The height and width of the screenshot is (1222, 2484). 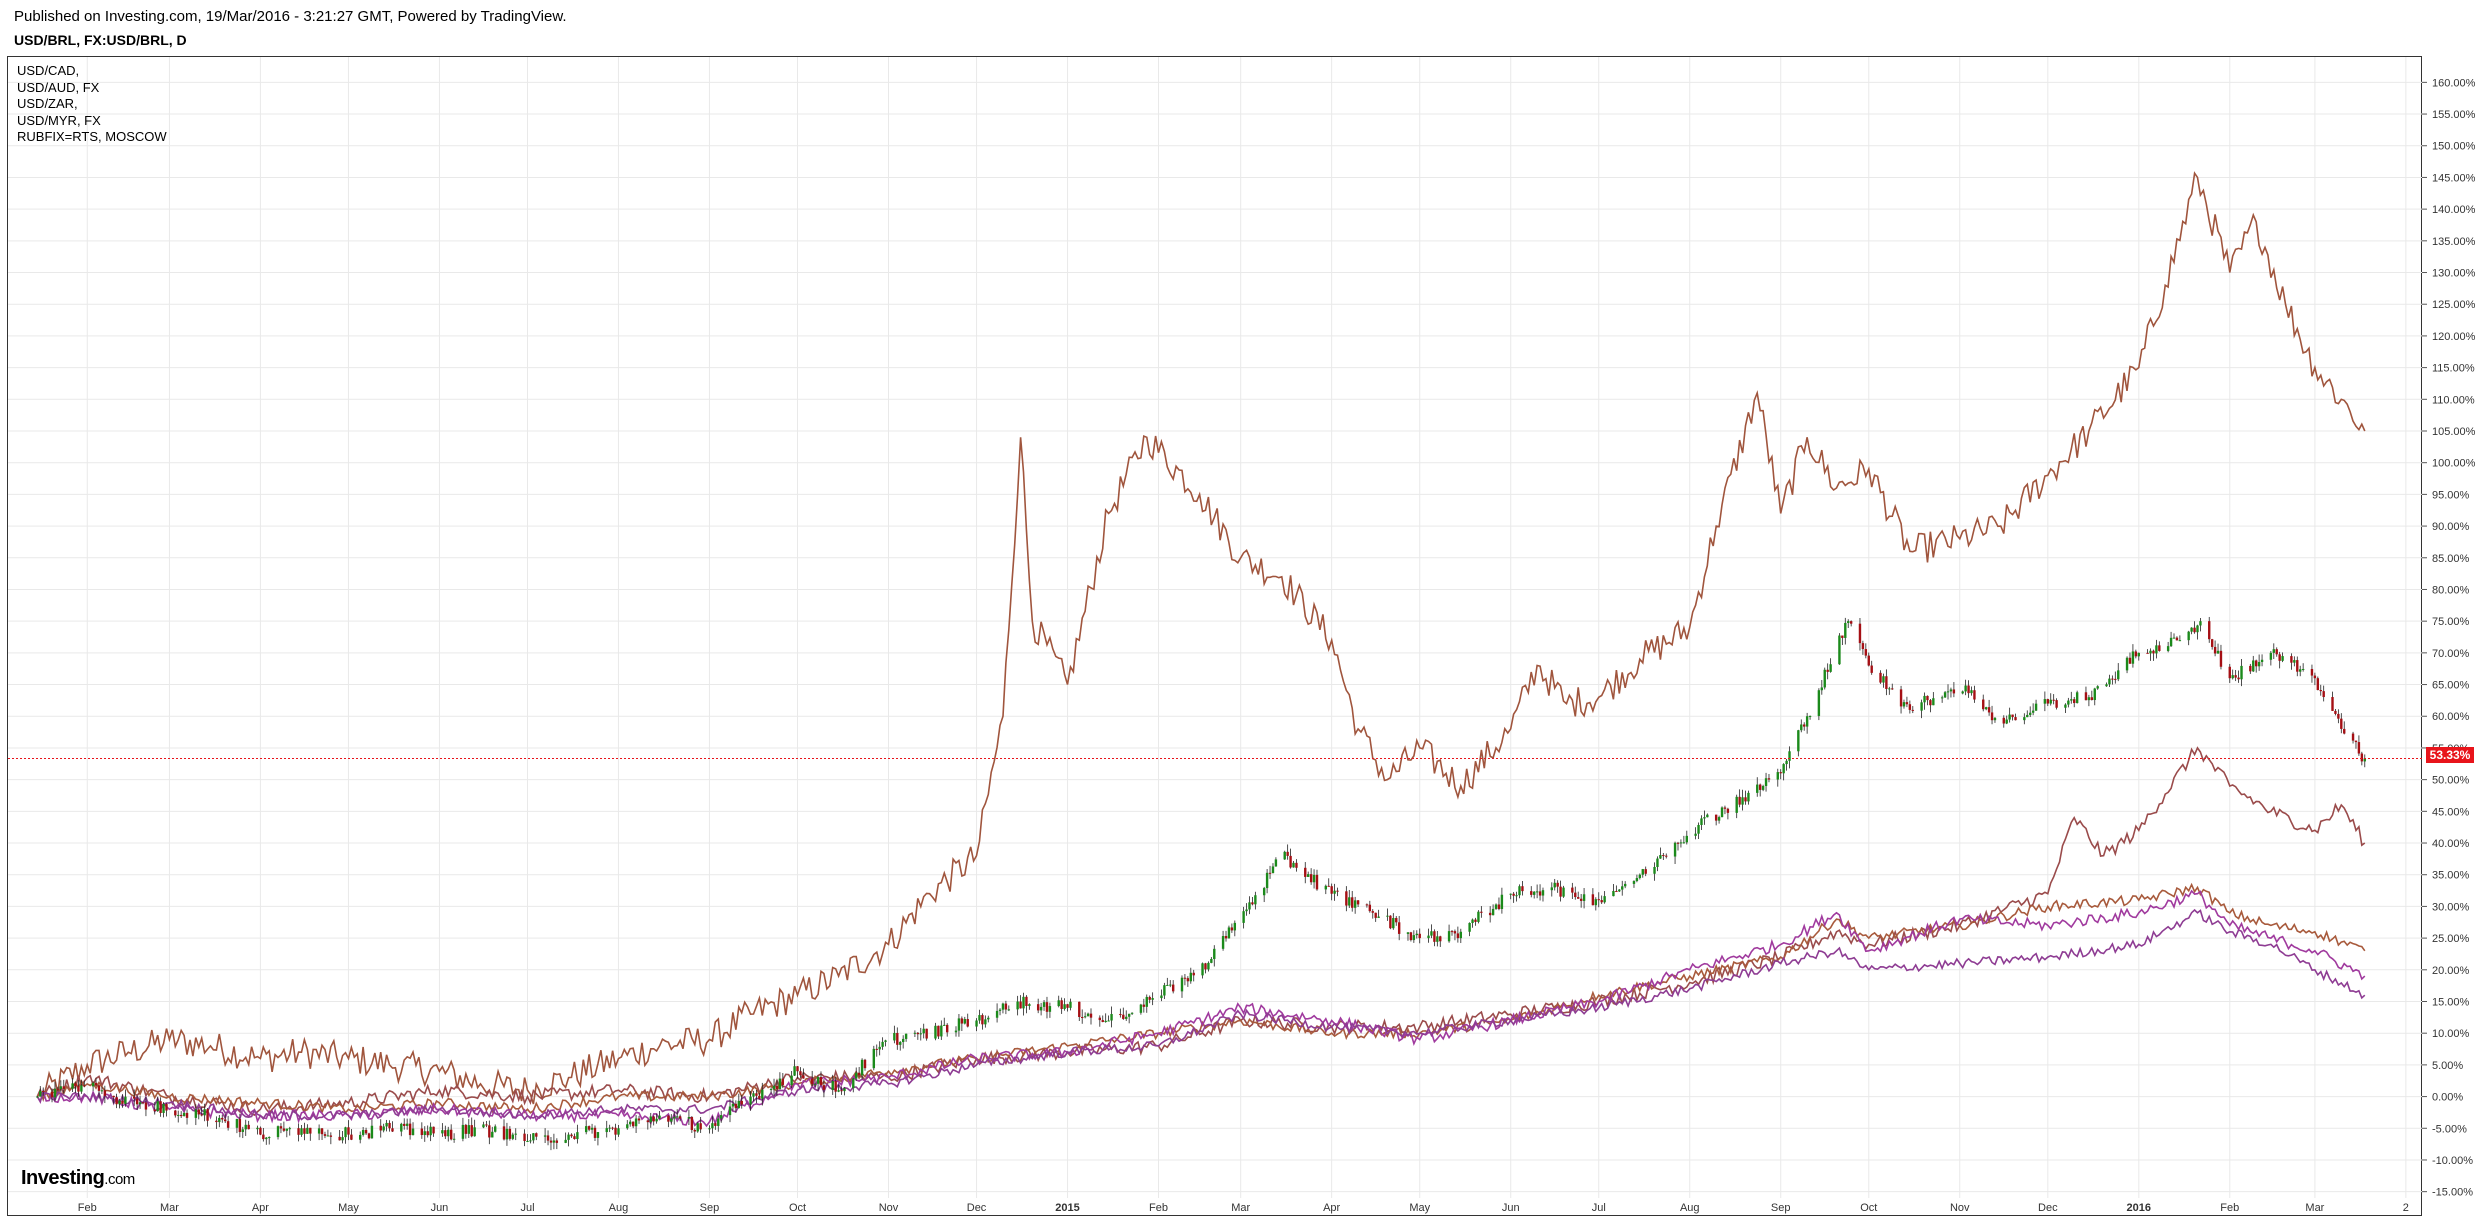 What do you see at coordinates (47, 103) in the screenshot?
I see `legend-item-usdzar: USD/ZAR,` at bounding box center [47, 103].